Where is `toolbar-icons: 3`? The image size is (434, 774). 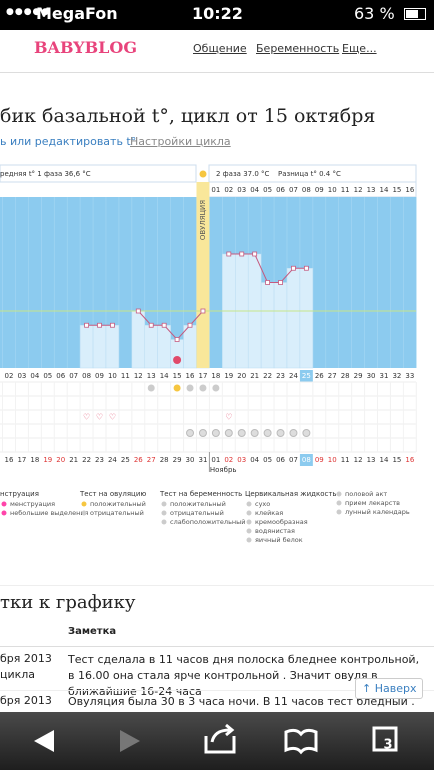 toolbar-icons: 3 is located at coordinates (216, 739).